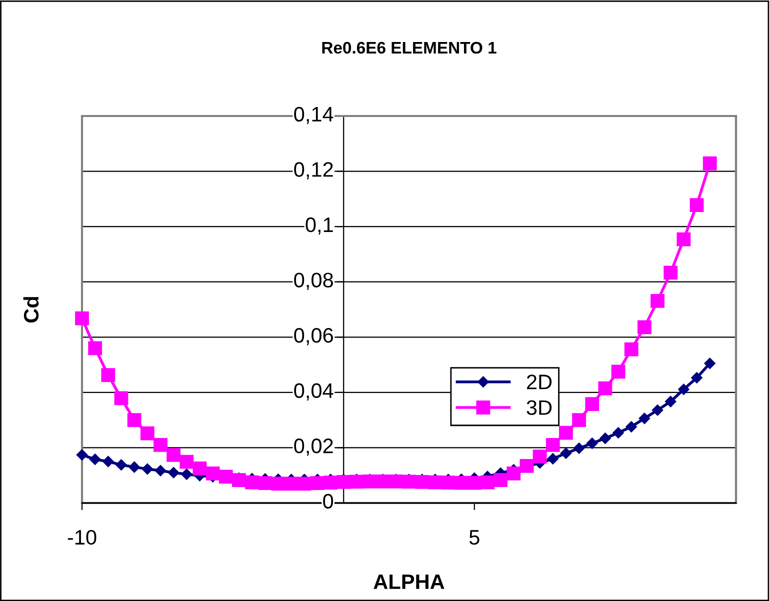  What do you see at coordinates (328, 501) in the screenshot?
I see `y-tick-label: 0` at bounding box center [328, 501].